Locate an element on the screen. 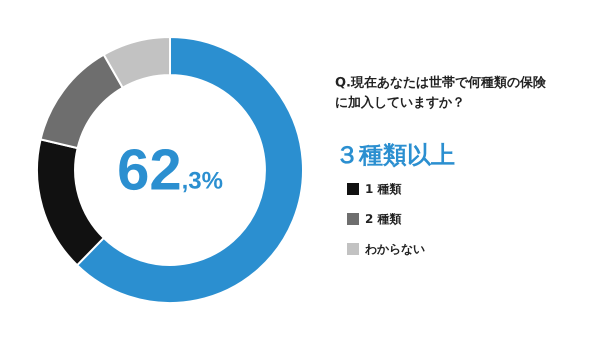  data-label: 62,3% is located at coordinates (170, 170).